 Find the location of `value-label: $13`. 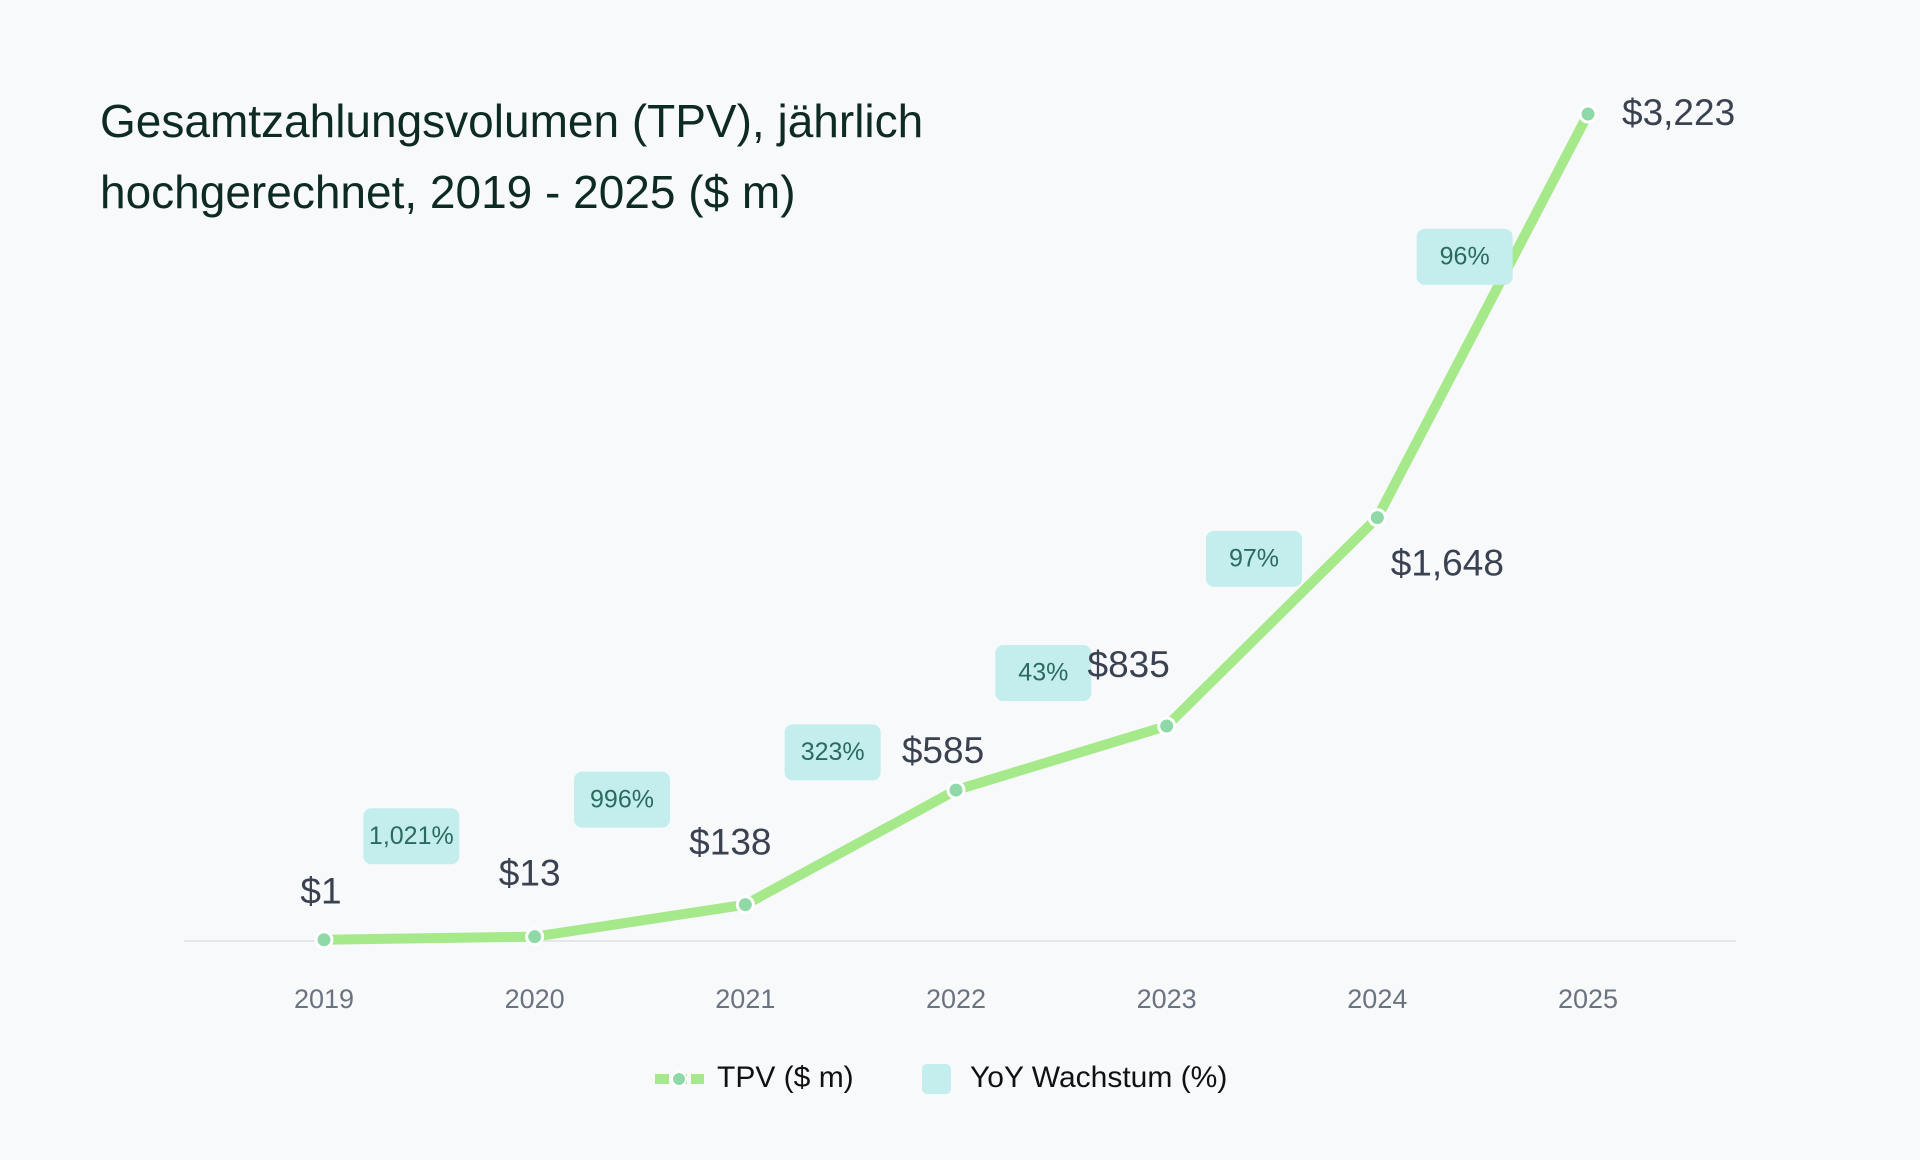

value-label: $13 is located at coordinates (530, 872).